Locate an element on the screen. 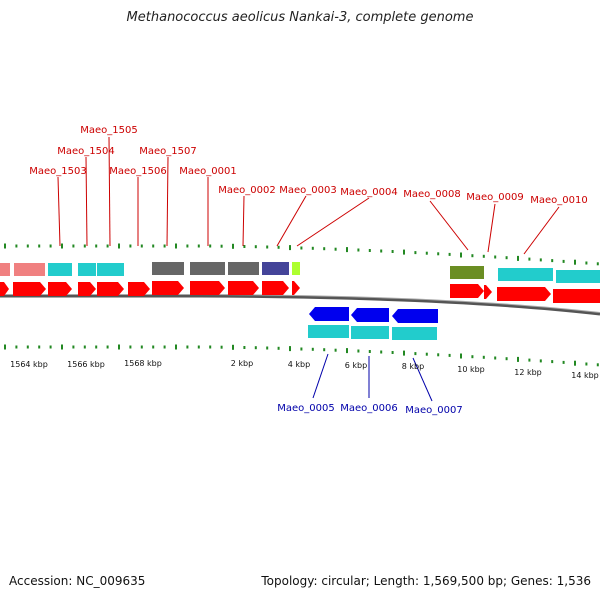 The image size is (600, 600). gene-label: Maeo_0006 is located at coordinates (368, 408).